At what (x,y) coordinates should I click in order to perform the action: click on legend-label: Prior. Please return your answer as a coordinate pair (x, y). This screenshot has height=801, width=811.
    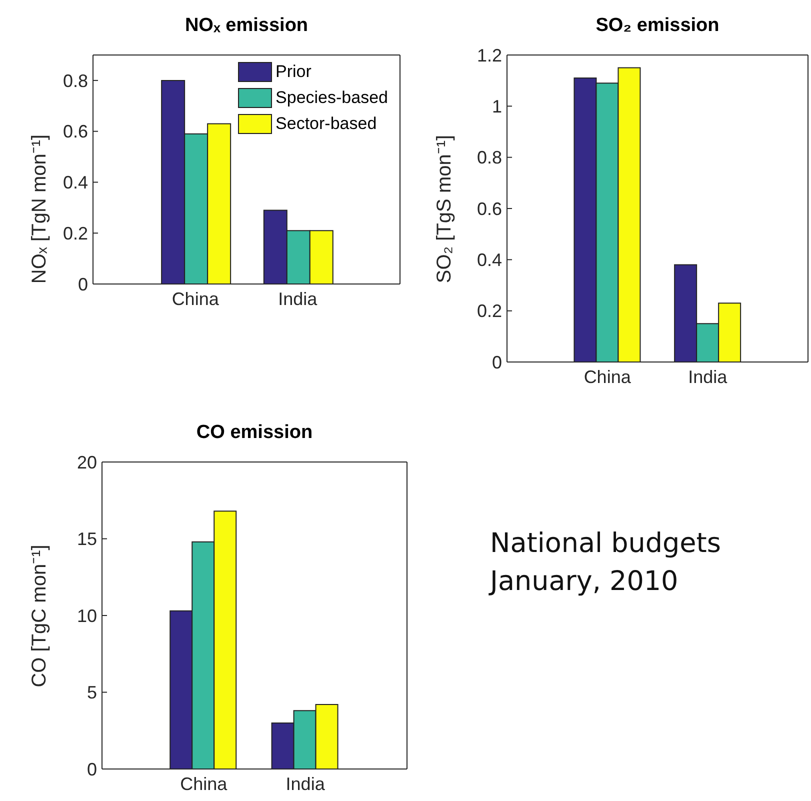
    Looking at the image, I should click on (294, 72).